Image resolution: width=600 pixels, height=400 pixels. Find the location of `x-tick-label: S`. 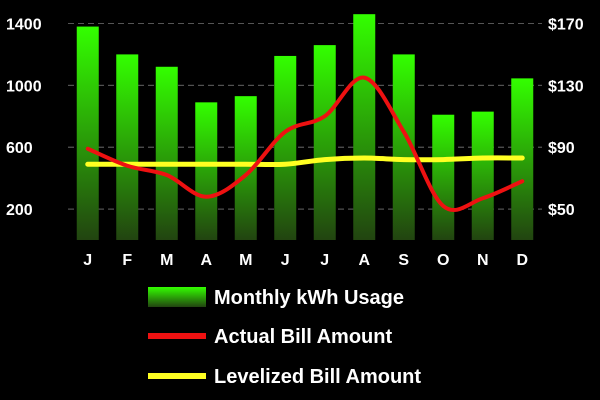

x-tick-label: S is located at coordinates (403, 260).